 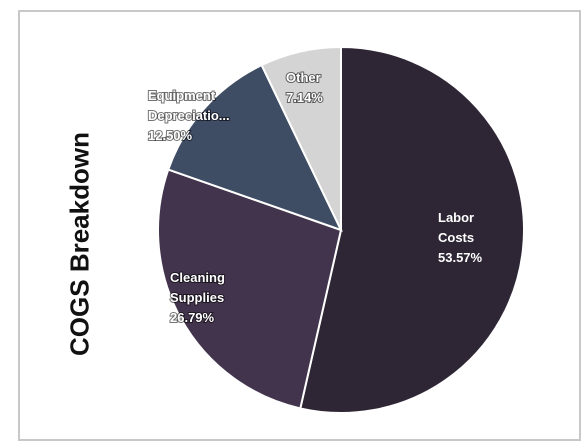 What do you see at coordinates (460, 237) in the screenshot?
I see `slice-label-0: Labor Costs 53.57%` at bounding box center [460, 237].